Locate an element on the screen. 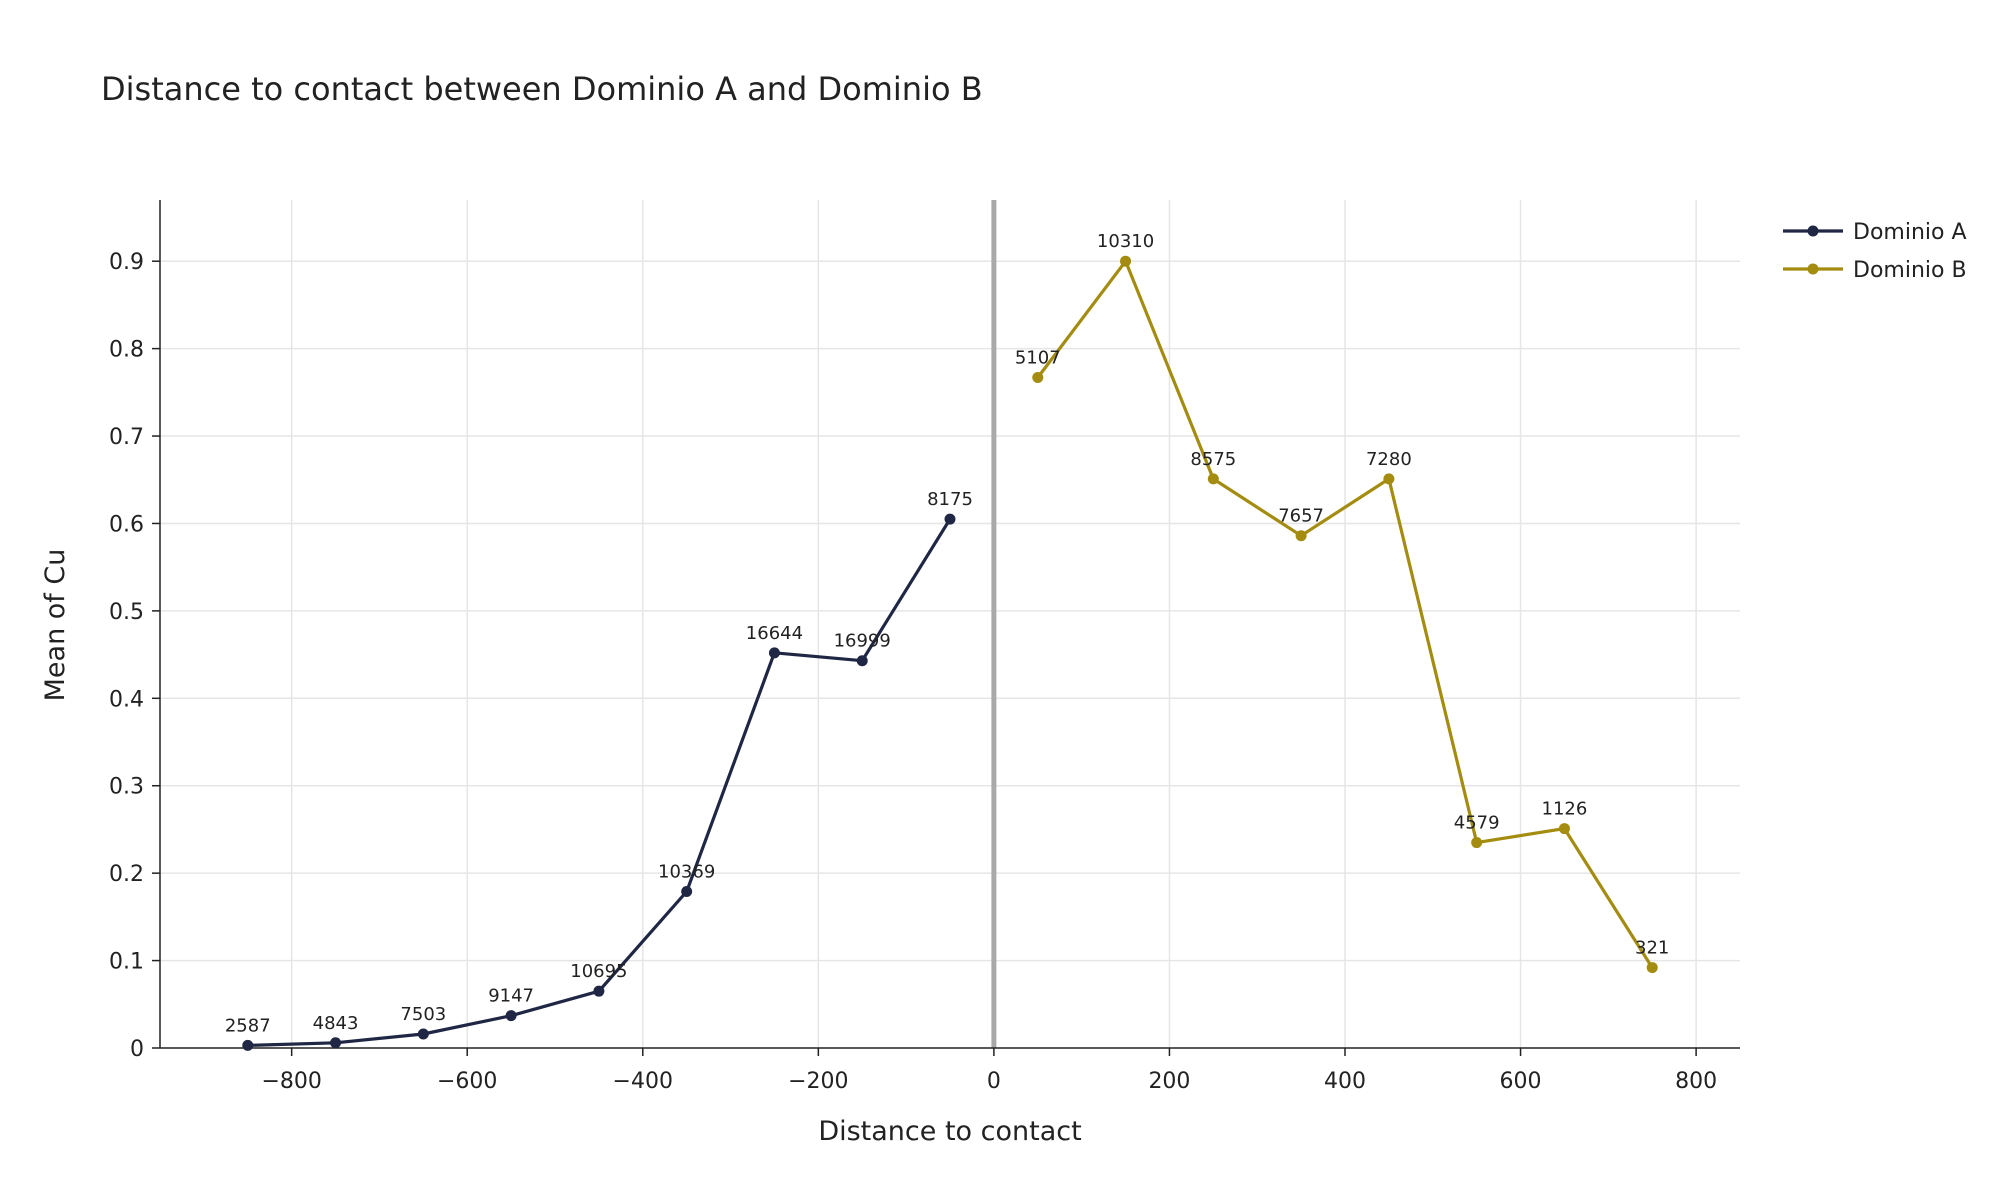 The height and width of the screenshot is (1200, 2000). x-tick-label: 600 is located at coordinates (1521, 1081).